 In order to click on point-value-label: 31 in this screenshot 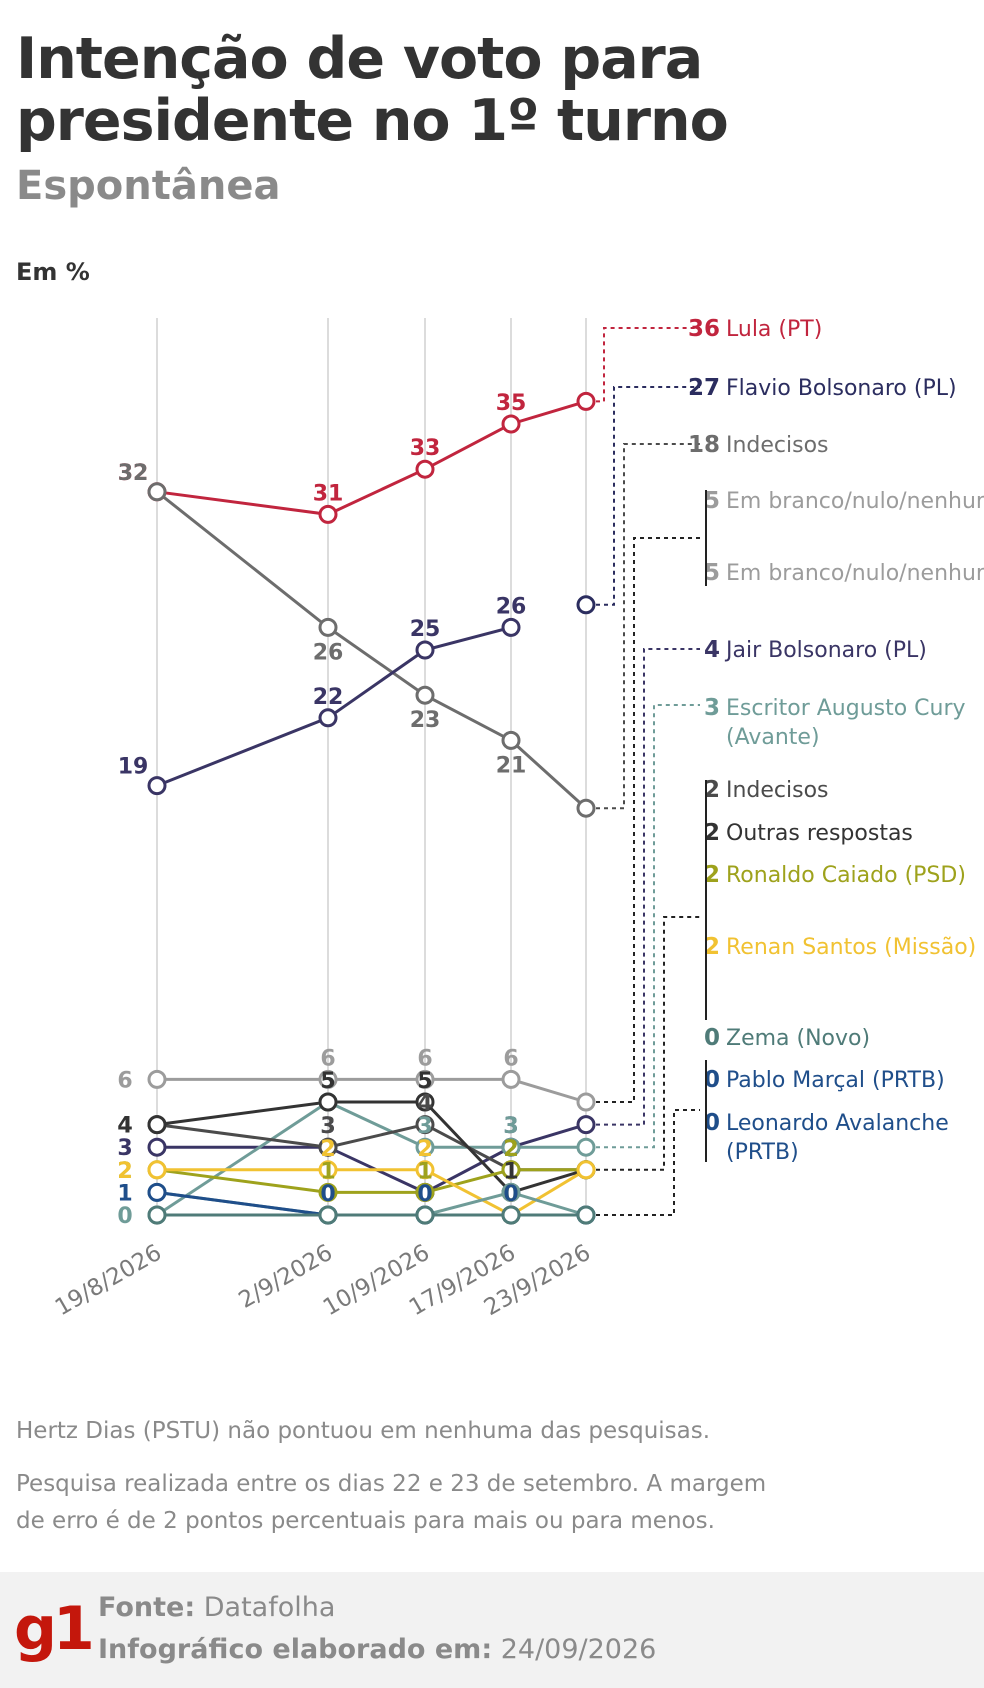, I will do `click(328, 493)`.